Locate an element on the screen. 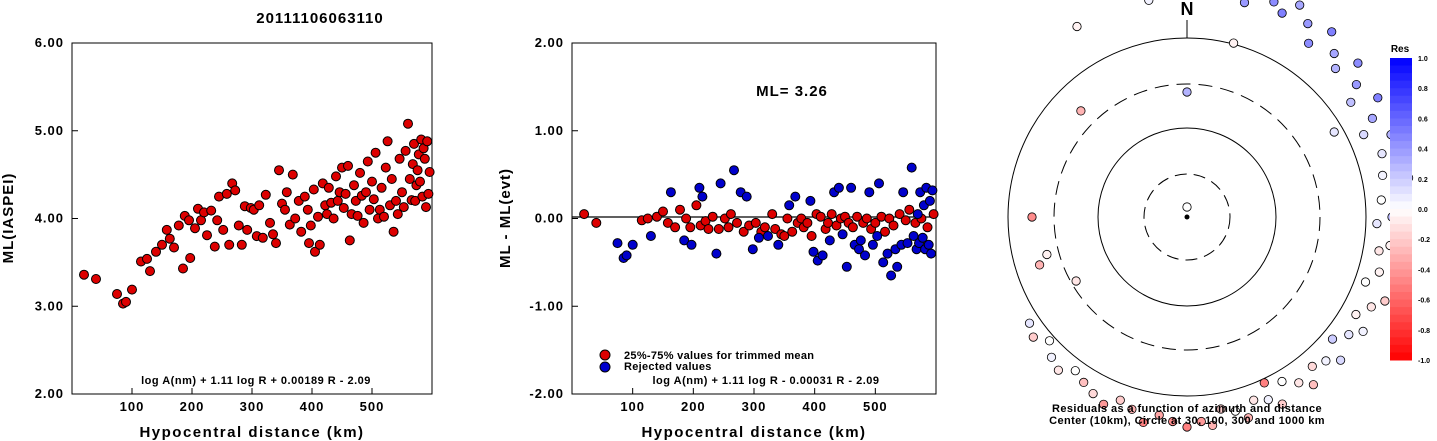 The width and height of the screenshot is (1437, 441). north-label: N is located at coordinates (1187, 9).